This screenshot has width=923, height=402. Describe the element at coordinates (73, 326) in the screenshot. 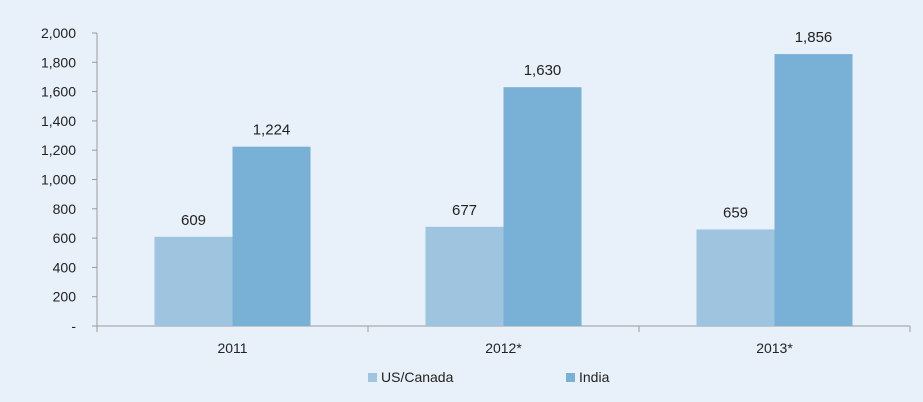

I see `y-tick-label: -` at that location.